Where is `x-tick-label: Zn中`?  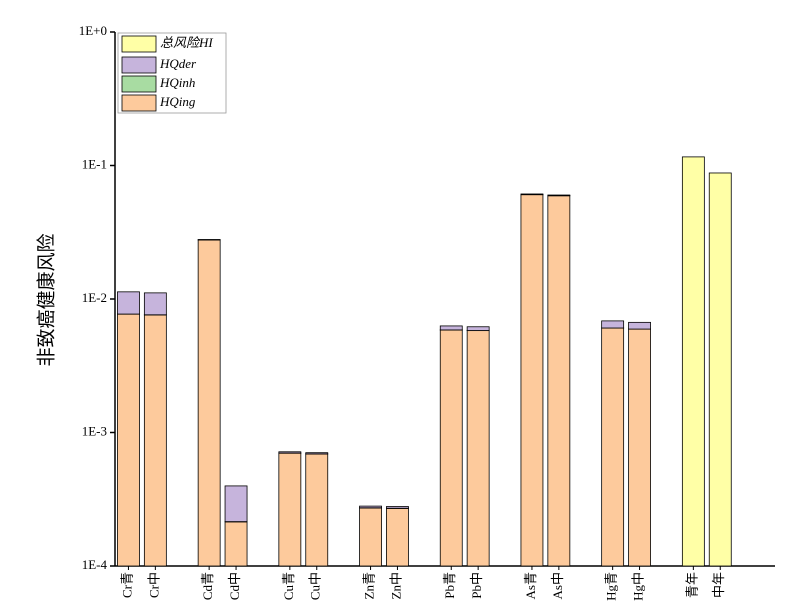 x-tick-label: Zn中 is located at coordinates (395, 585).